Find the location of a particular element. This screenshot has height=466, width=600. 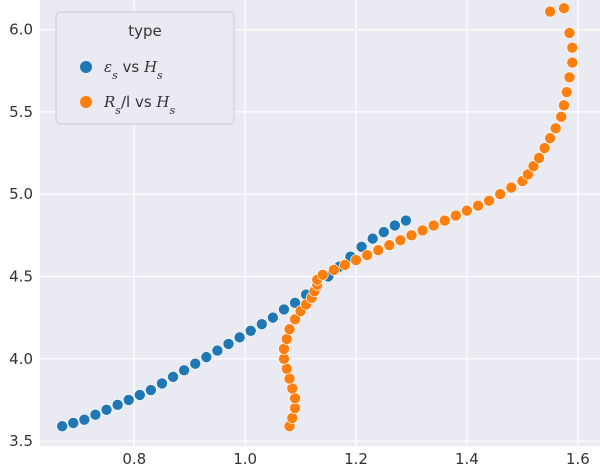

y-tick-label: 5.0 is located at coordinates (21, 194).